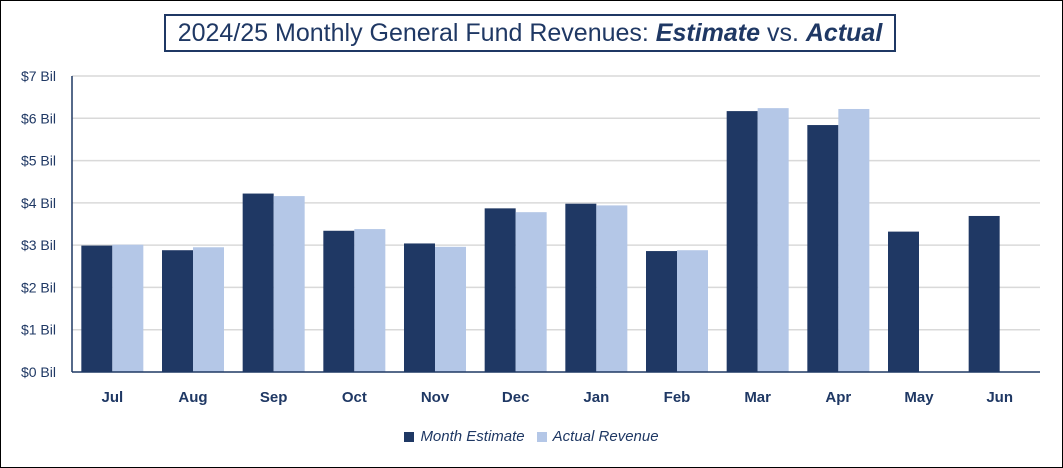 The width and height of the screenshot is (1063, 468). What do you see at coordinates (773, 240) in the screenshot?
I see `bar-actual-mar` at bounding box center [773, 240].